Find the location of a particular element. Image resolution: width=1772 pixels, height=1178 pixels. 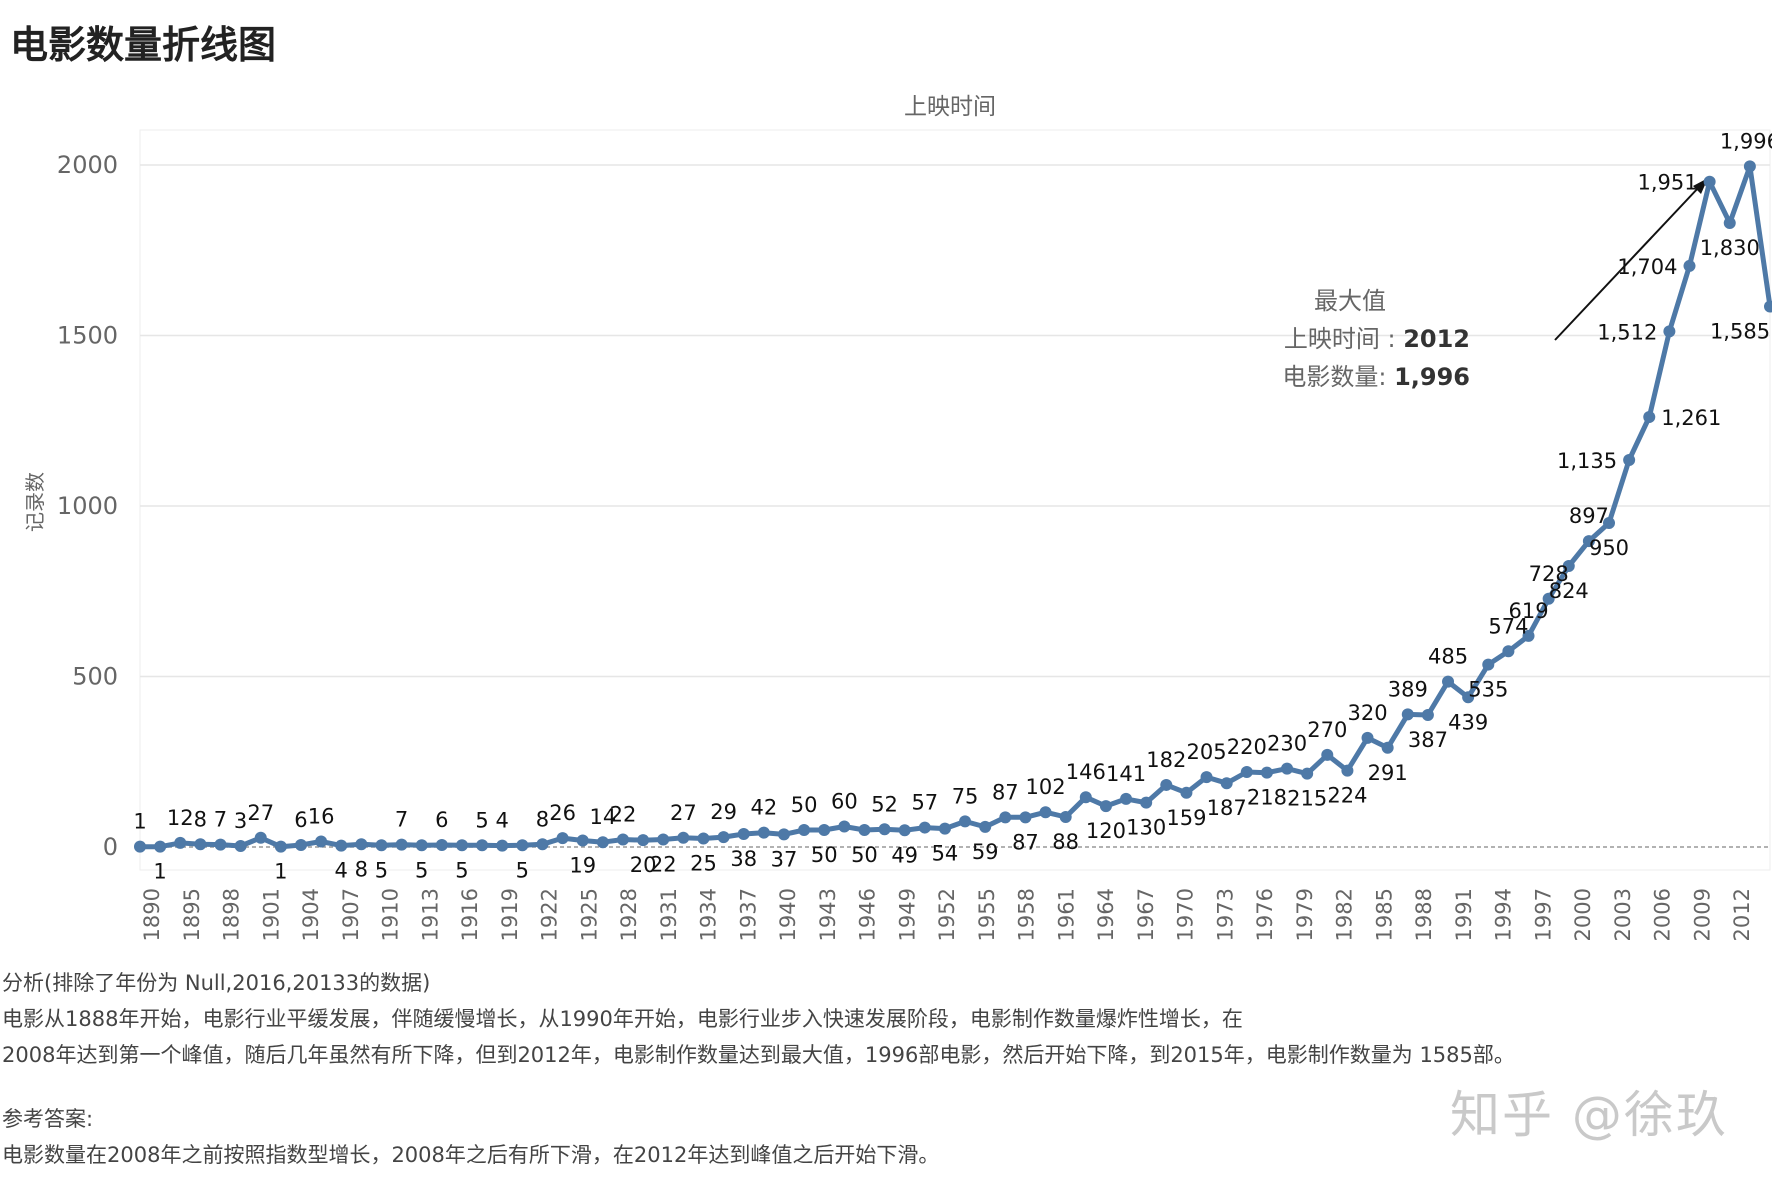

x-tick-label: 1976 is located at coordinates (1265, 914).